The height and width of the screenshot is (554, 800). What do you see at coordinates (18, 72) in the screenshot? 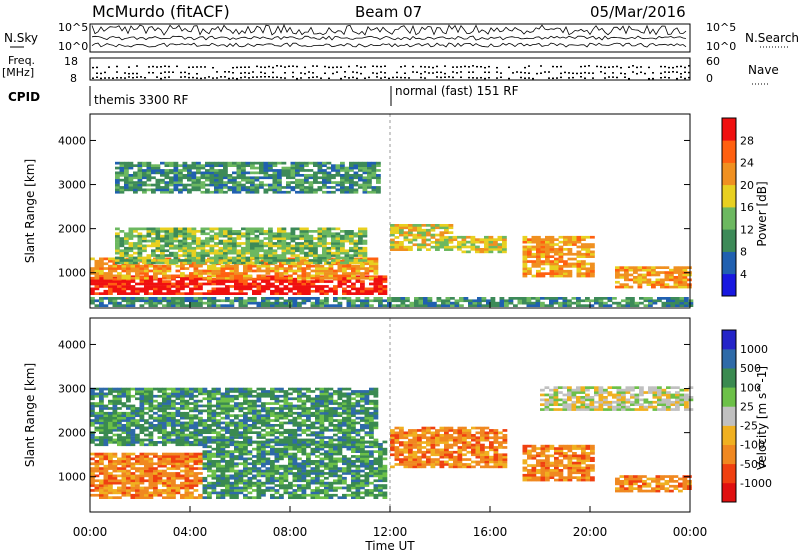
I see `freq-unit: [MHz]` at bounding box center [18, 72].